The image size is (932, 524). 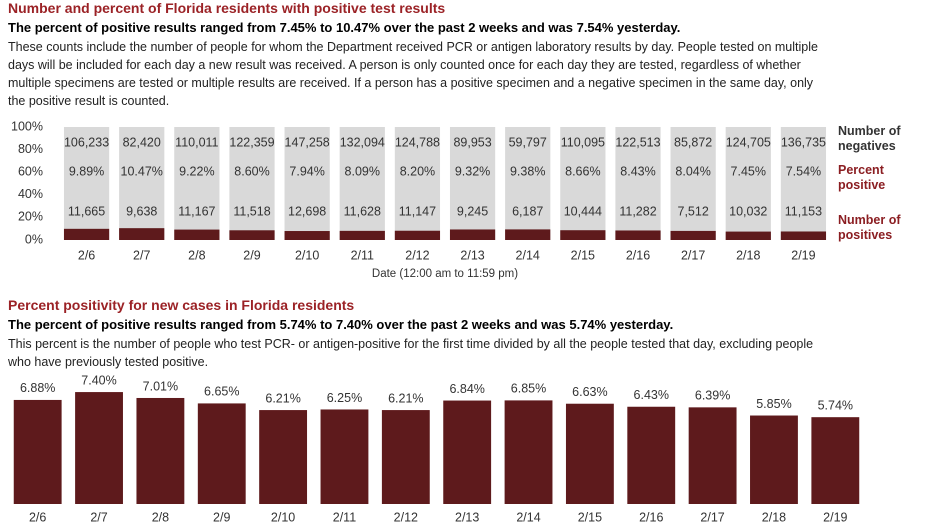 What do you see at coordinates (528, 142) in the screenshot?
I see `value-label: 59,797` at bounding box center [528, 142].